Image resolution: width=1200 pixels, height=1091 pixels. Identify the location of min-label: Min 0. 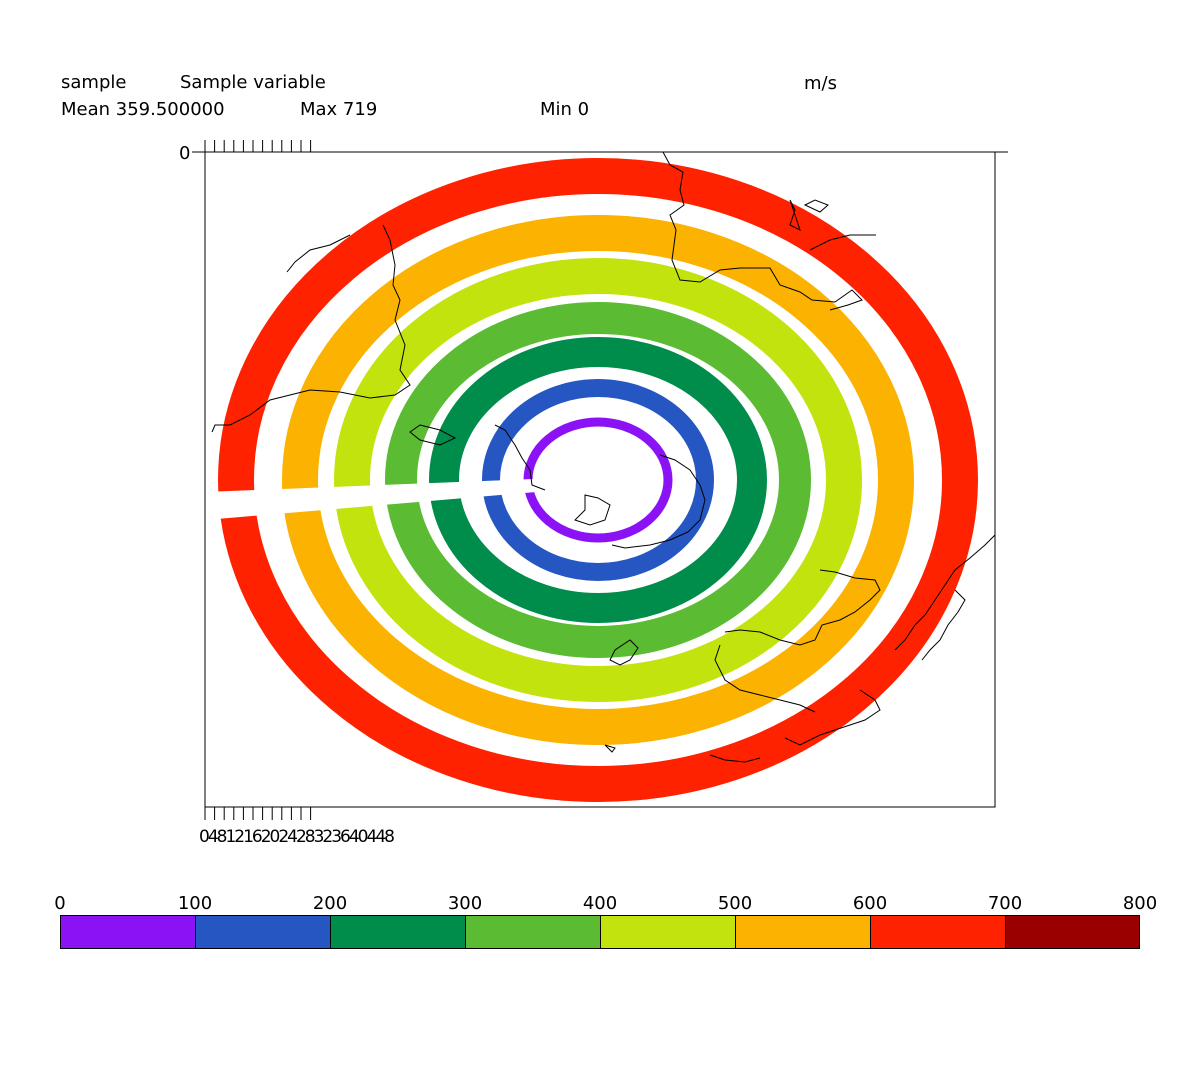
(565, 109).